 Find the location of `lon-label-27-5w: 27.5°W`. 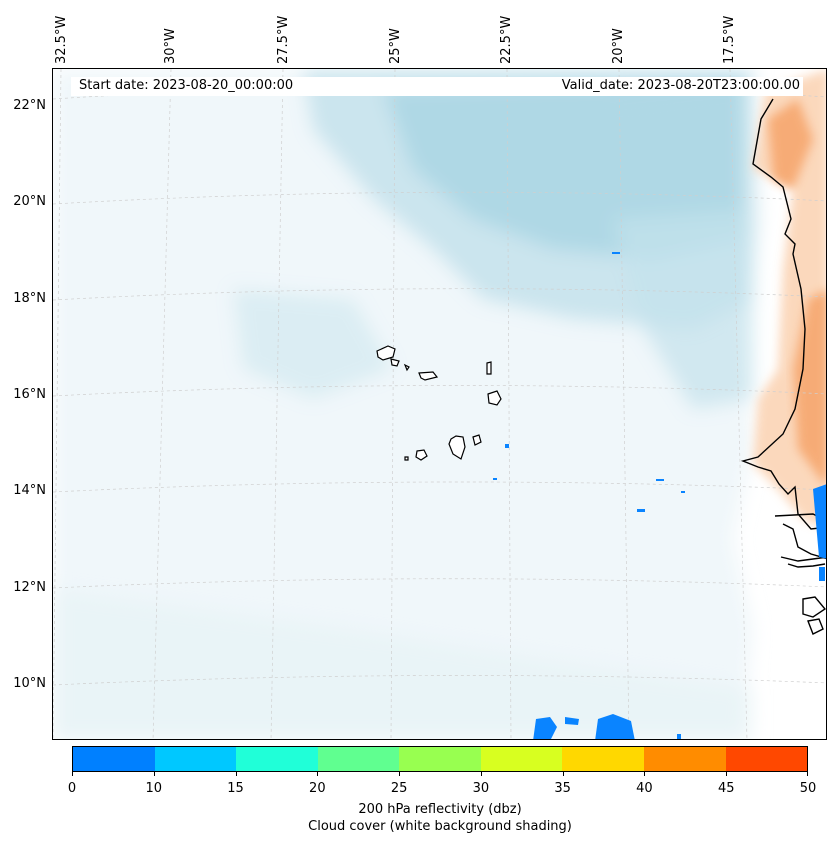

lon-label-27-5w: 27.5°W is located at coordinates (283, 39).